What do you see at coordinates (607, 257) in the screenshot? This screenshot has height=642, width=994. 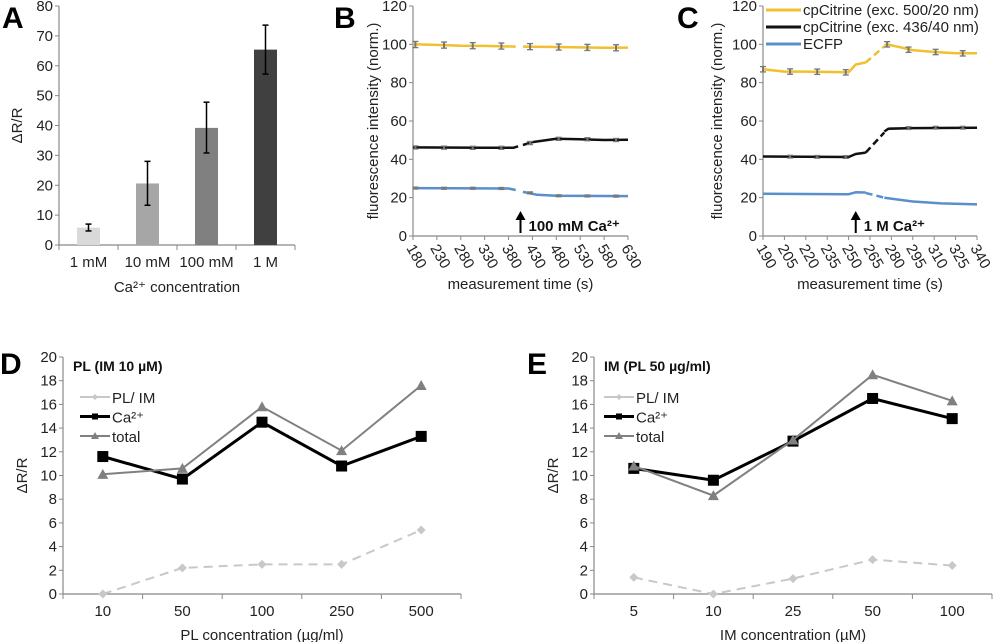 I see `x-tick-label: 580` at bounding box center [607, 257].